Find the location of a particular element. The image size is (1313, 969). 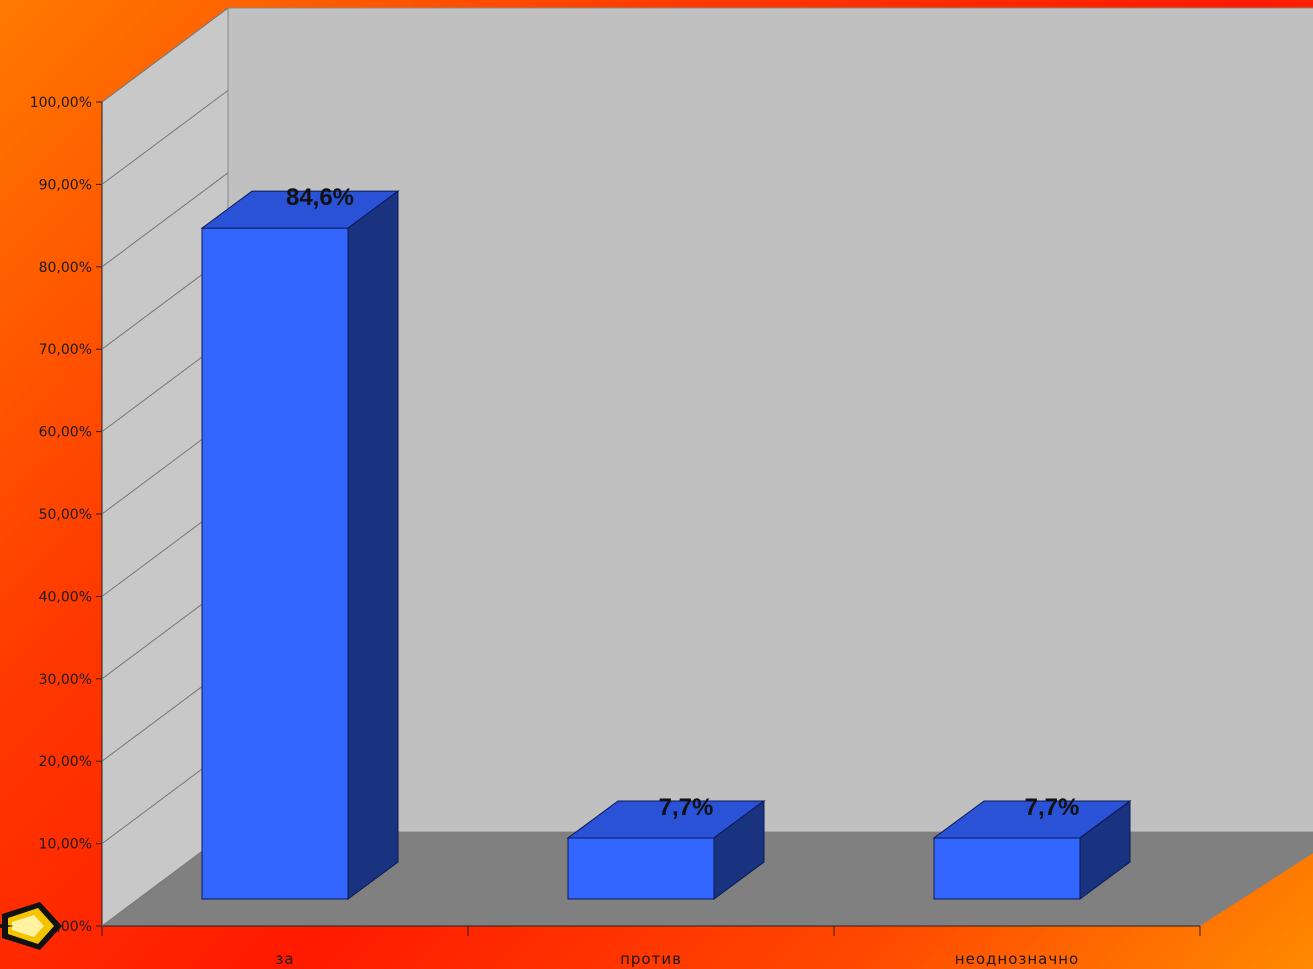

y-tick-label: 90,00% is located at coordinates (65, 185).